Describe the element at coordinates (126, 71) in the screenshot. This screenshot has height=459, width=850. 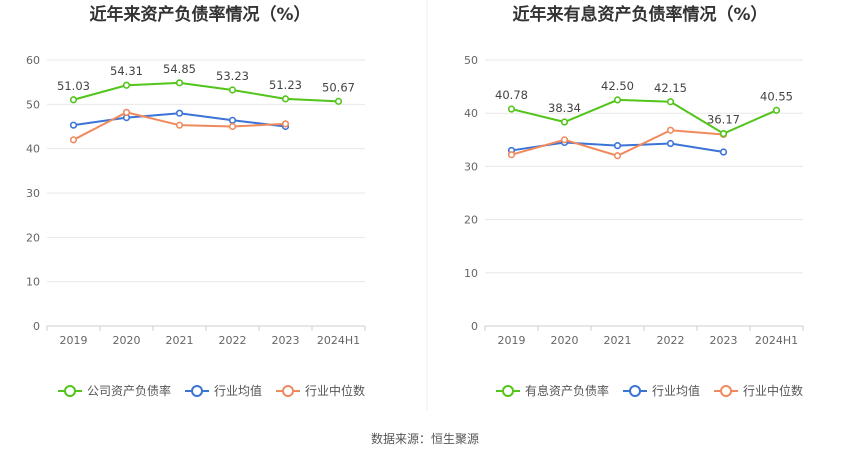
I see `data-label: 54.31` at that location.